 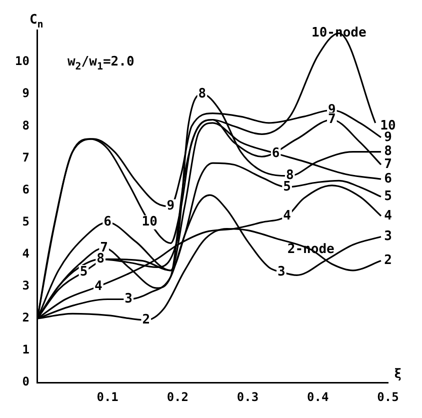 I want to click on y-tick-label: 6, so click(x=26, y=189).